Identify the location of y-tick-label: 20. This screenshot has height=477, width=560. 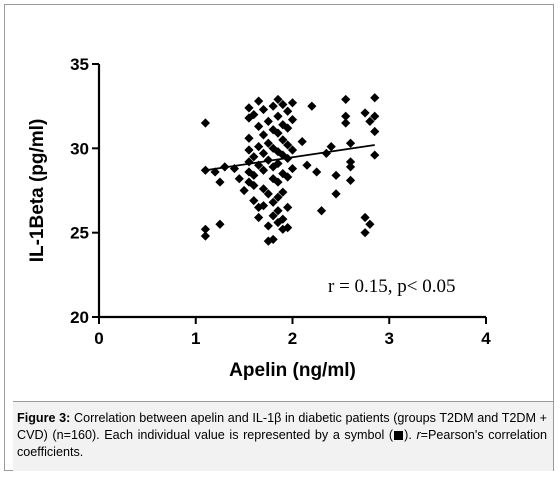
(79, 317).